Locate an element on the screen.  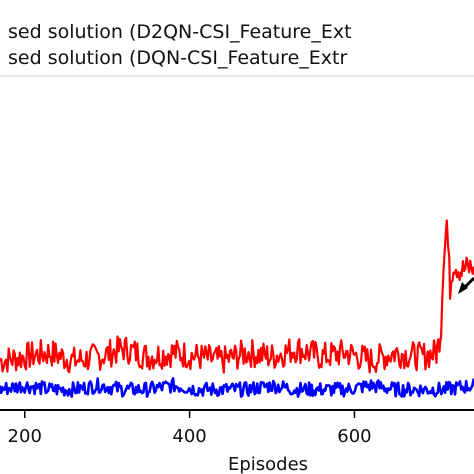
x-tick-label: 600 is located at coordinates (354, 436).